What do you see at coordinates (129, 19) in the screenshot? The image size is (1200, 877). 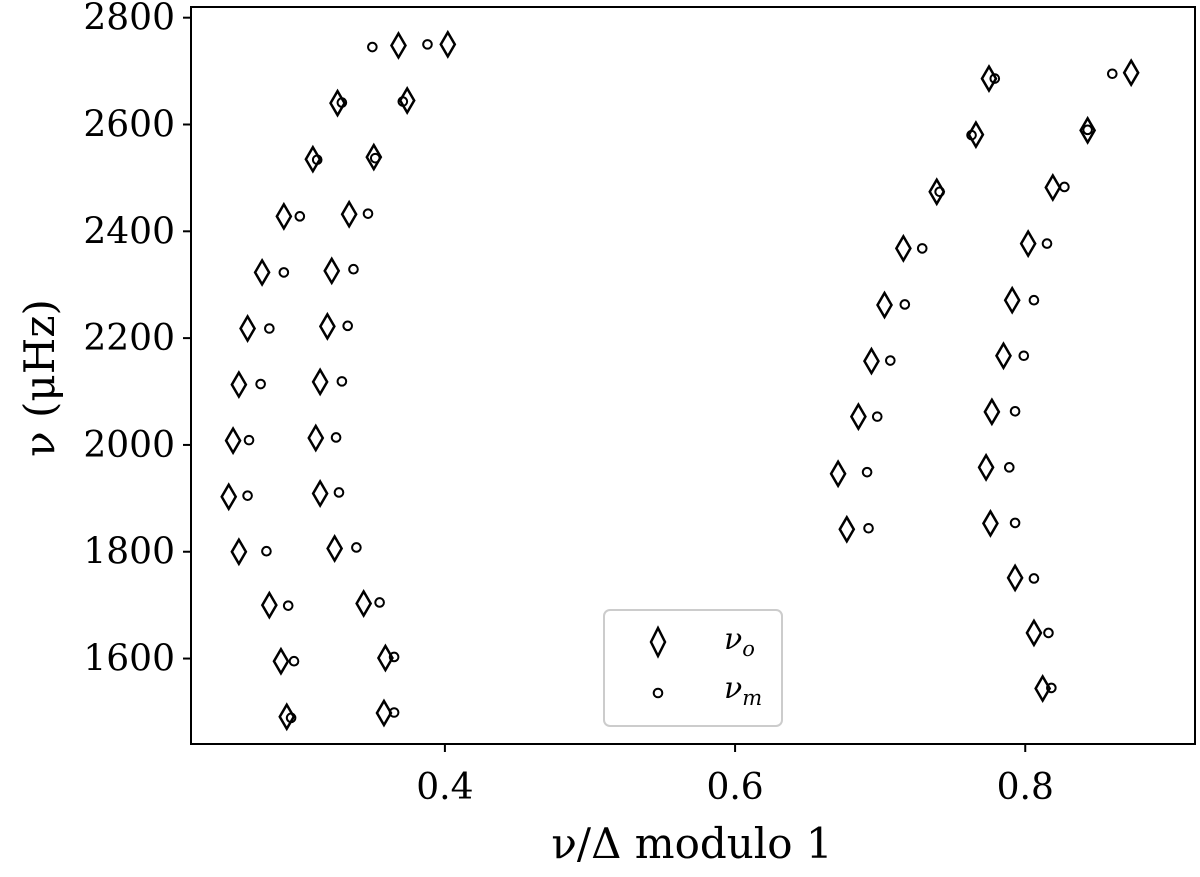 I see `y-tick-label: 2800` at bounding box center [129, 19].